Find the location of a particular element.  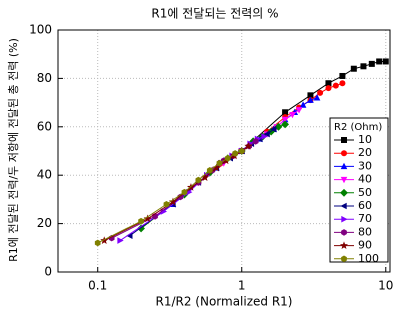

y-tick-label: 40 is located at coordinates (44, 175).